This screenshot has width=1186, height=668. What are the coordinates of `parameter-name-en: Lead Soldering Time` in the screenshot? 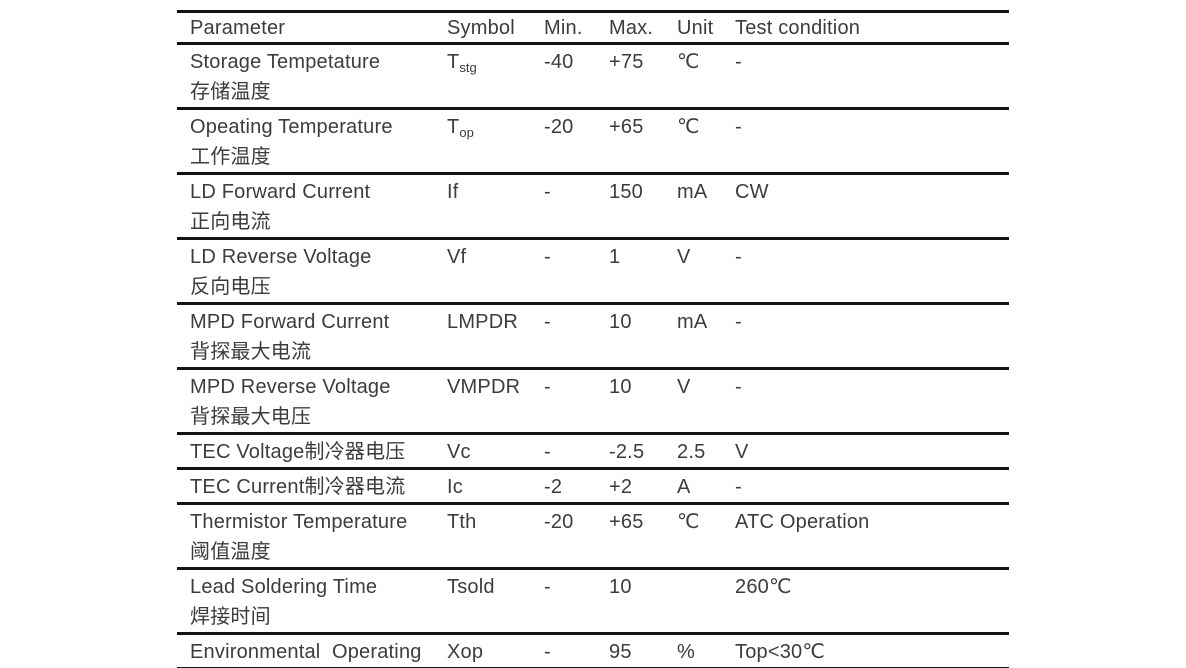 It's located at (284, 587).